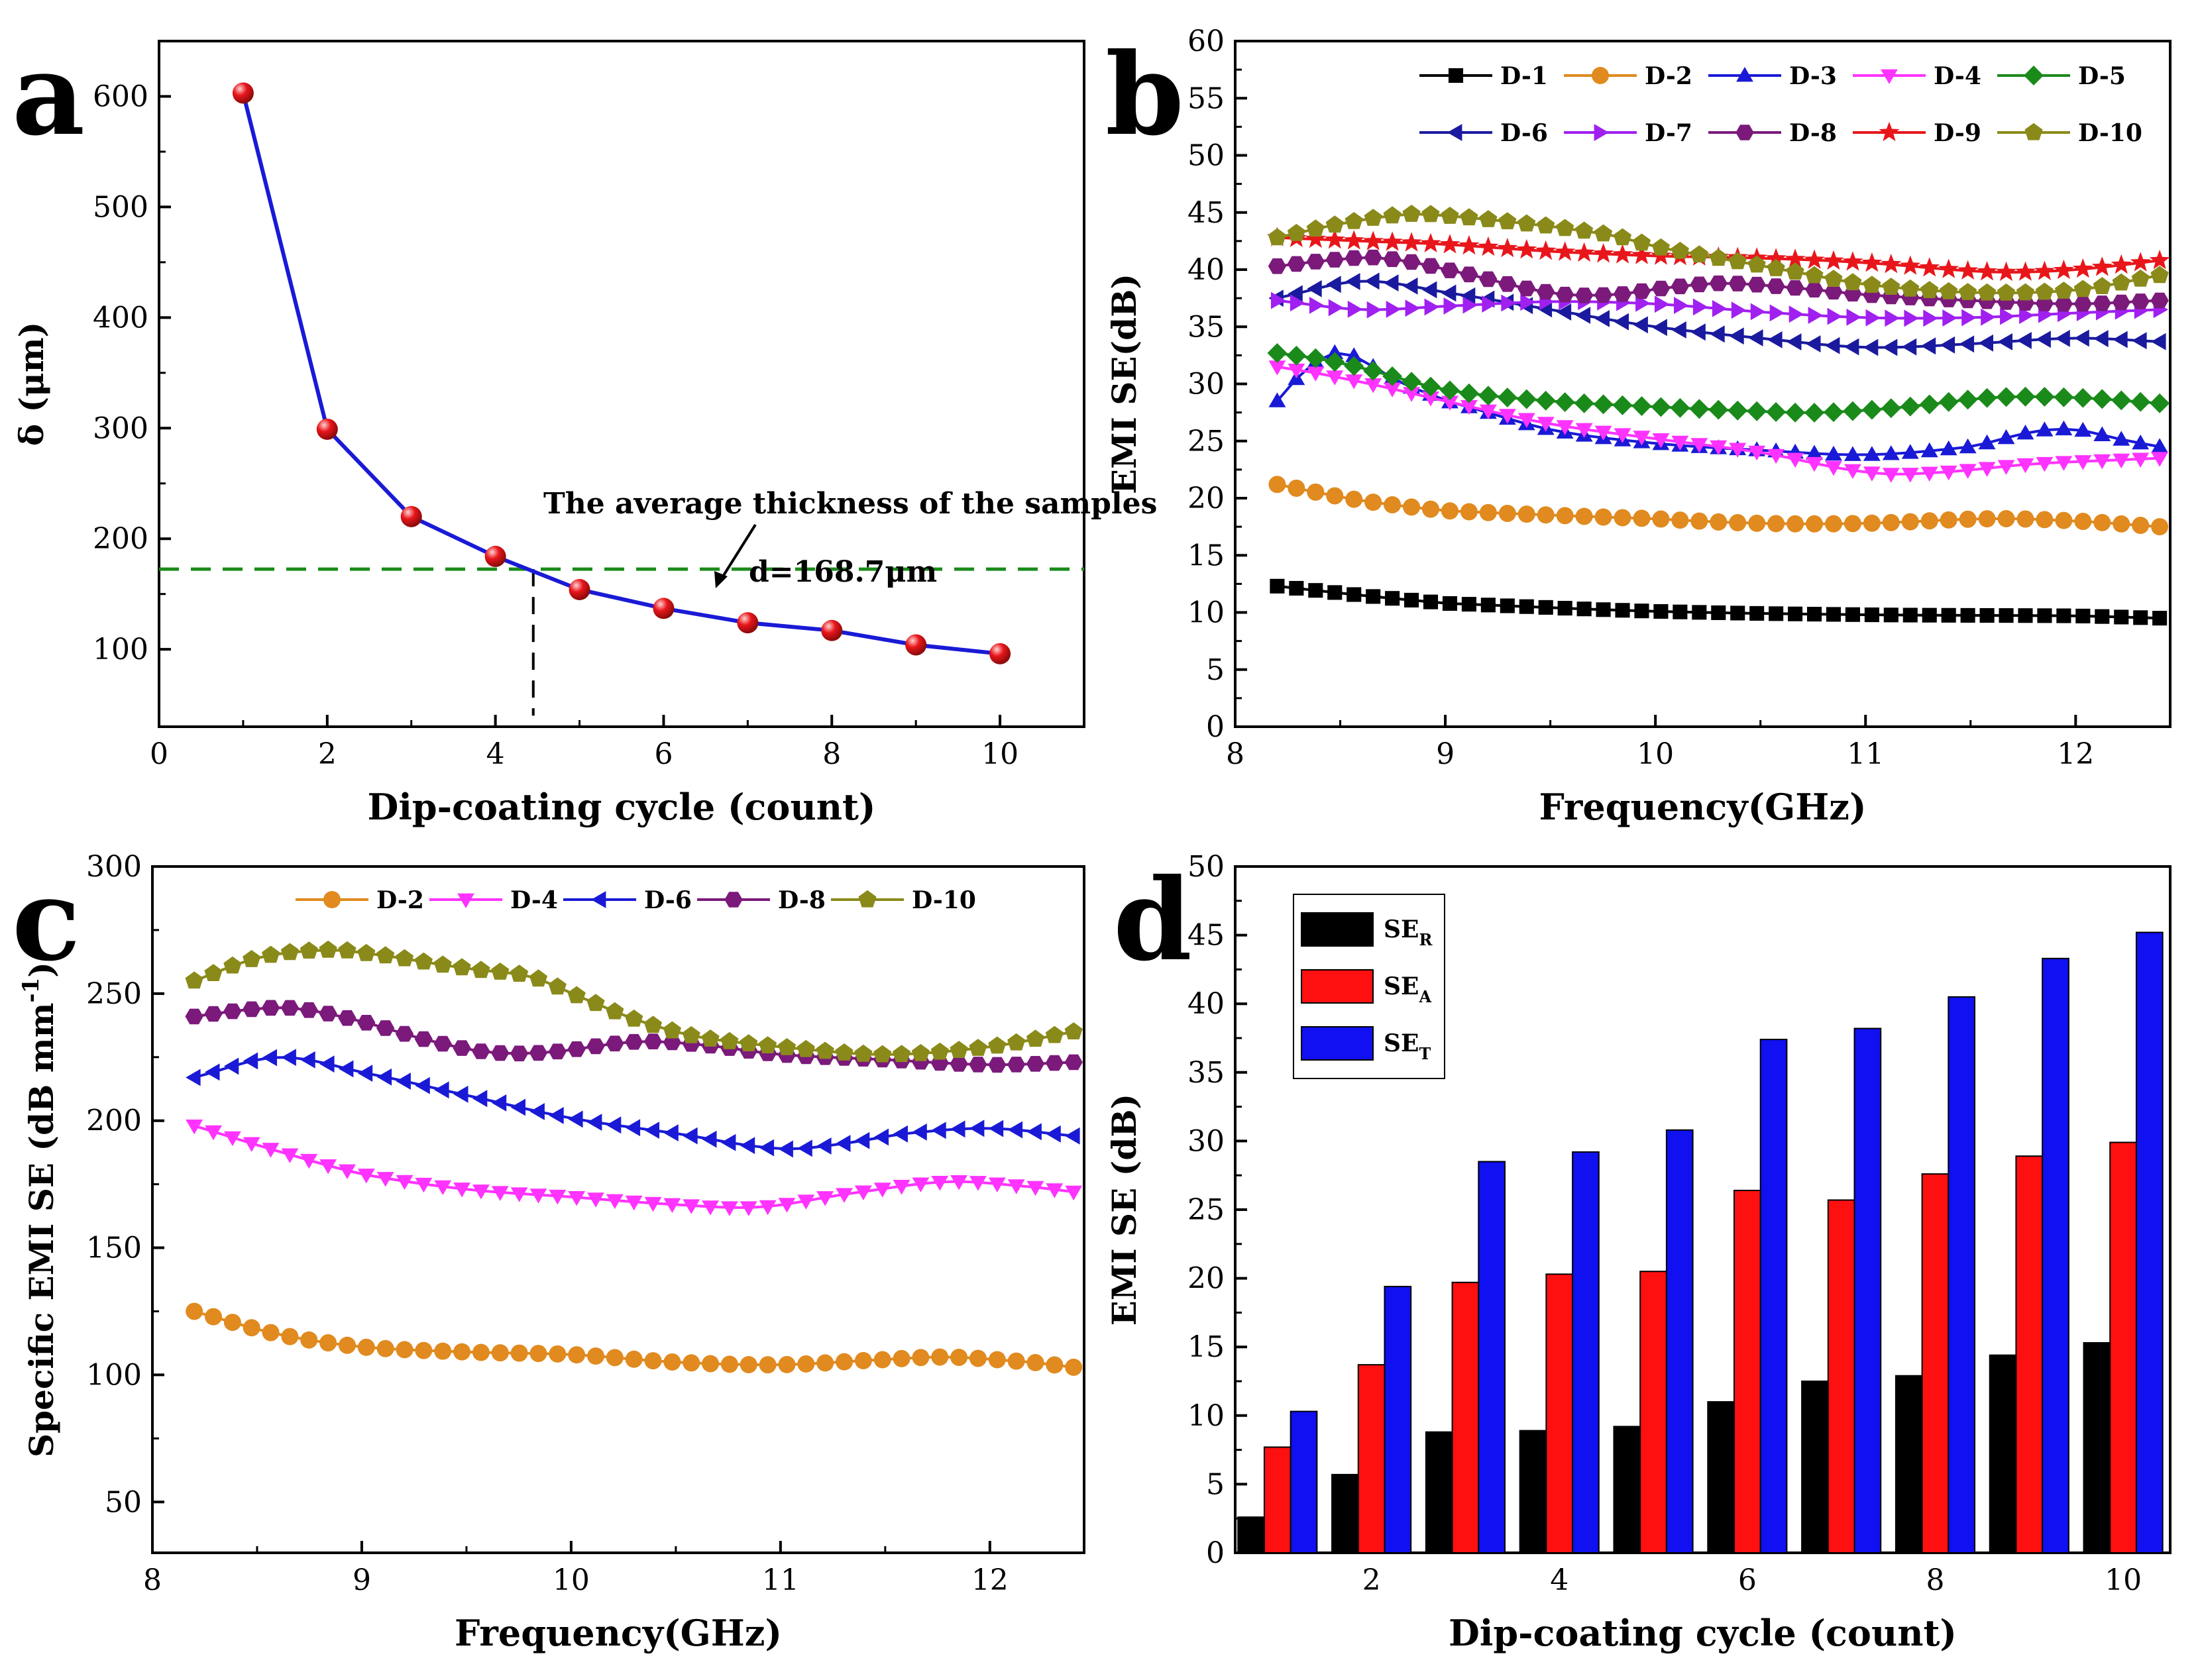 Image resolution: width=2200 pixels, height=1680 pixels. Describe the element at coordinates (621, 374) in the screenshot. I see `delta-line` at that location.